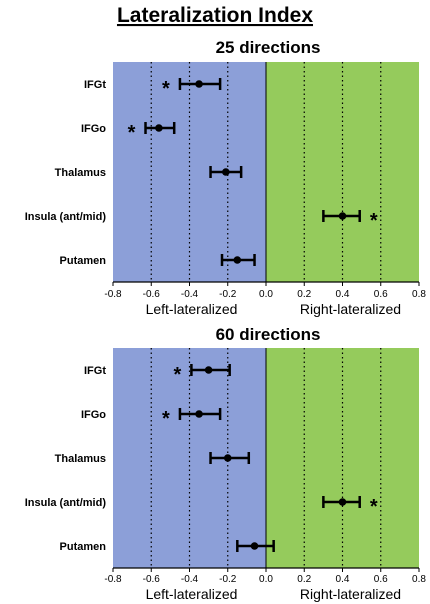  Describe the element at coordinates (215, 15) in the screenshot. I see `figure-title: Lateralization Index` at that location.